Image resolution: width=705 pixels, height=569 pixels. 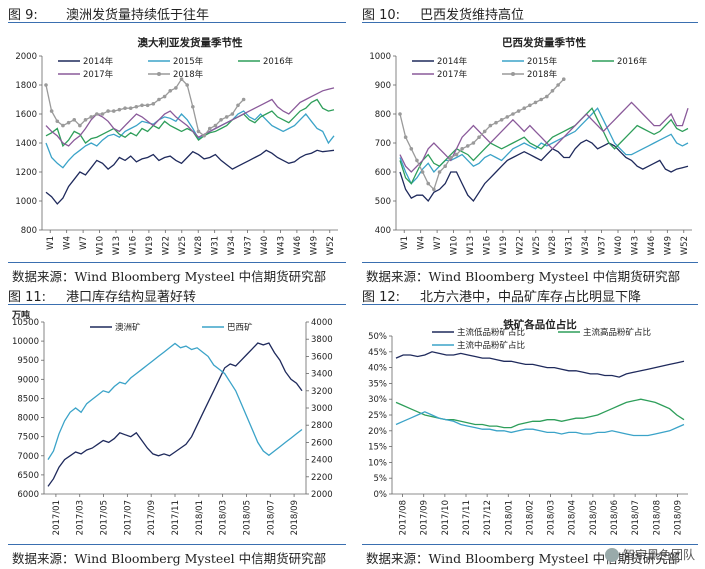 What do you see at coordinates (443, 13) in the screenshot?
I see `figure-10-caption: 图 10: 巴西发货维持高位` at bounding box center [443, 13].